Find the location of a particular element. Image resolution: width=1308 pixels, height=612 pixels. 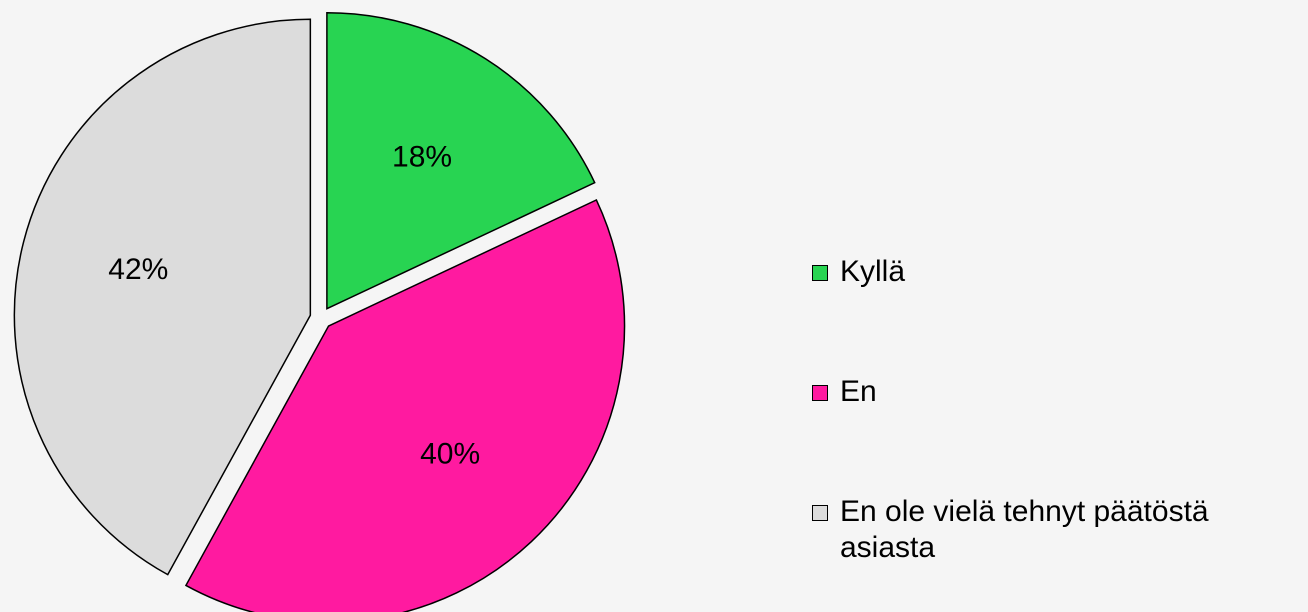

legend-item: En is located at coordinates (1057, 392).